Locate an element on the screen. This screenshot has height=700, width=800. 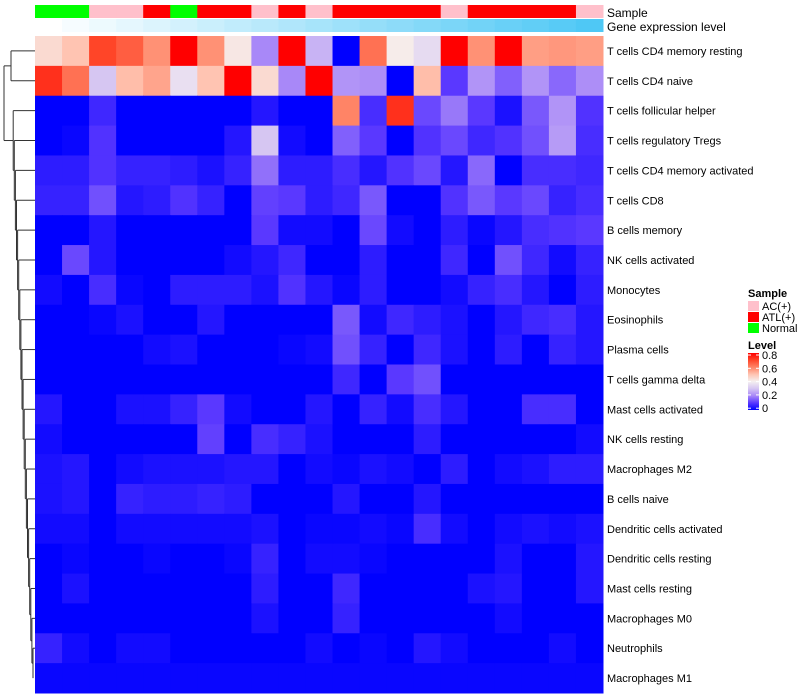
row-label: T cells gamma delta is located at coordinates (656, 380).